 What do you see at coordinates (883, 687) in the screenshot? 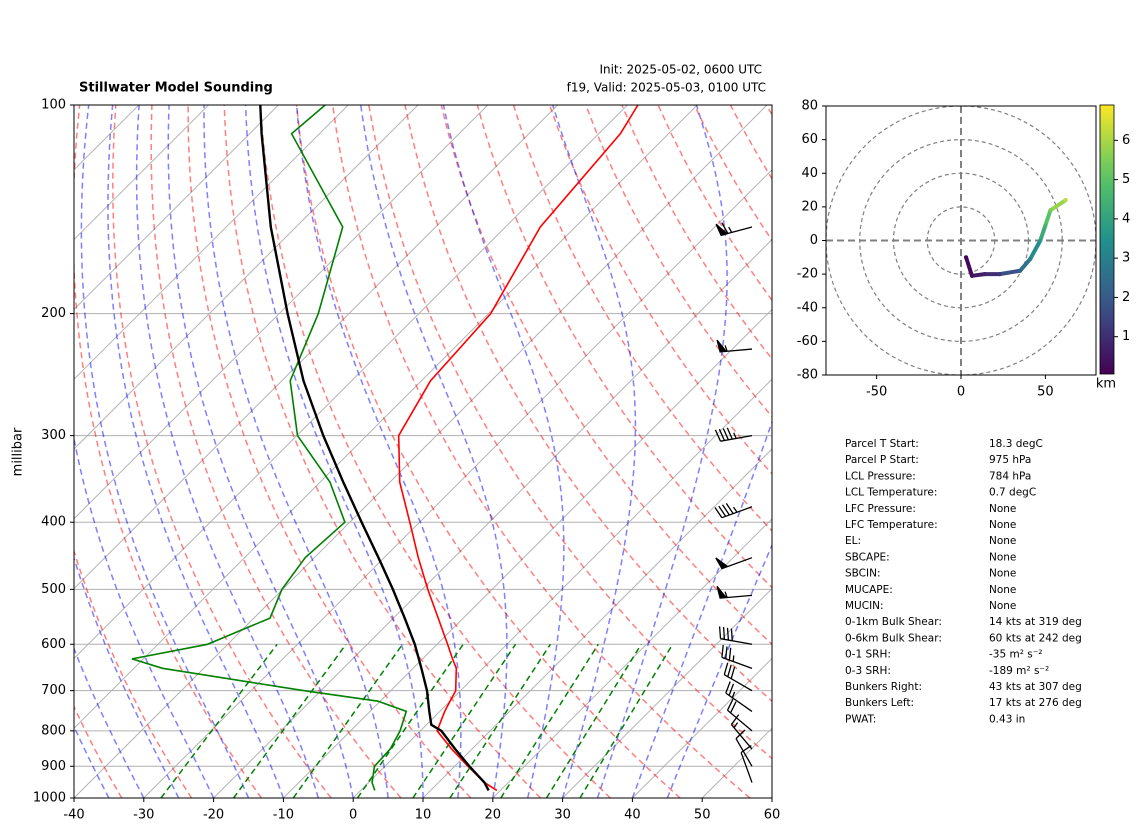
I see `parameter-label: Bunkers Right:` at bounding box center [883, 687].